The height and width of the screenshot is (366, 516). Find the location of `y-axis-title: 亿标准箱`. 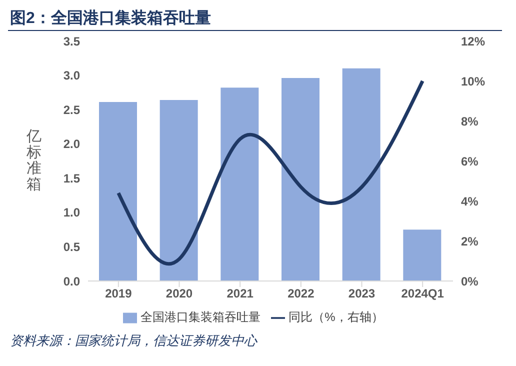

y-axis-title: 亿标准箱 is located at coordinates (34, 160).